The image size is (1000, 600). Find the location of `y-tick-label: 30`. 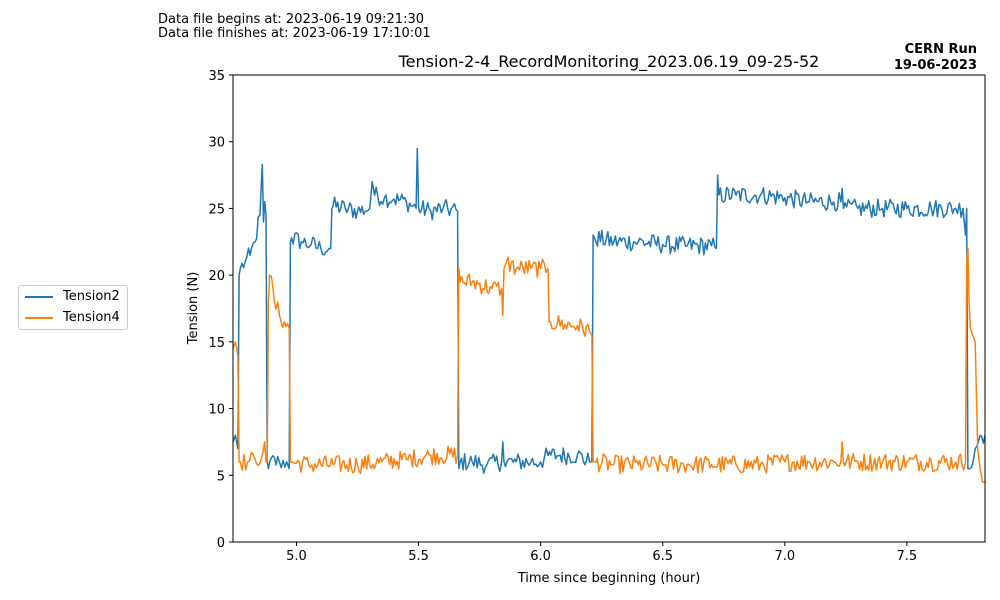

y-tick-label: 30 is located at coordinates (216, 143).